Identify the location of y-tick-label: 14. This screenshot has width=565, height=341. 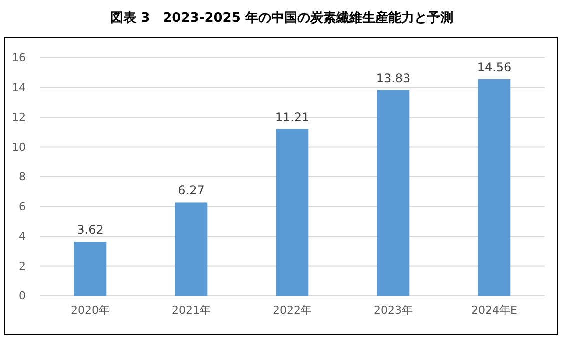
(19, 87).